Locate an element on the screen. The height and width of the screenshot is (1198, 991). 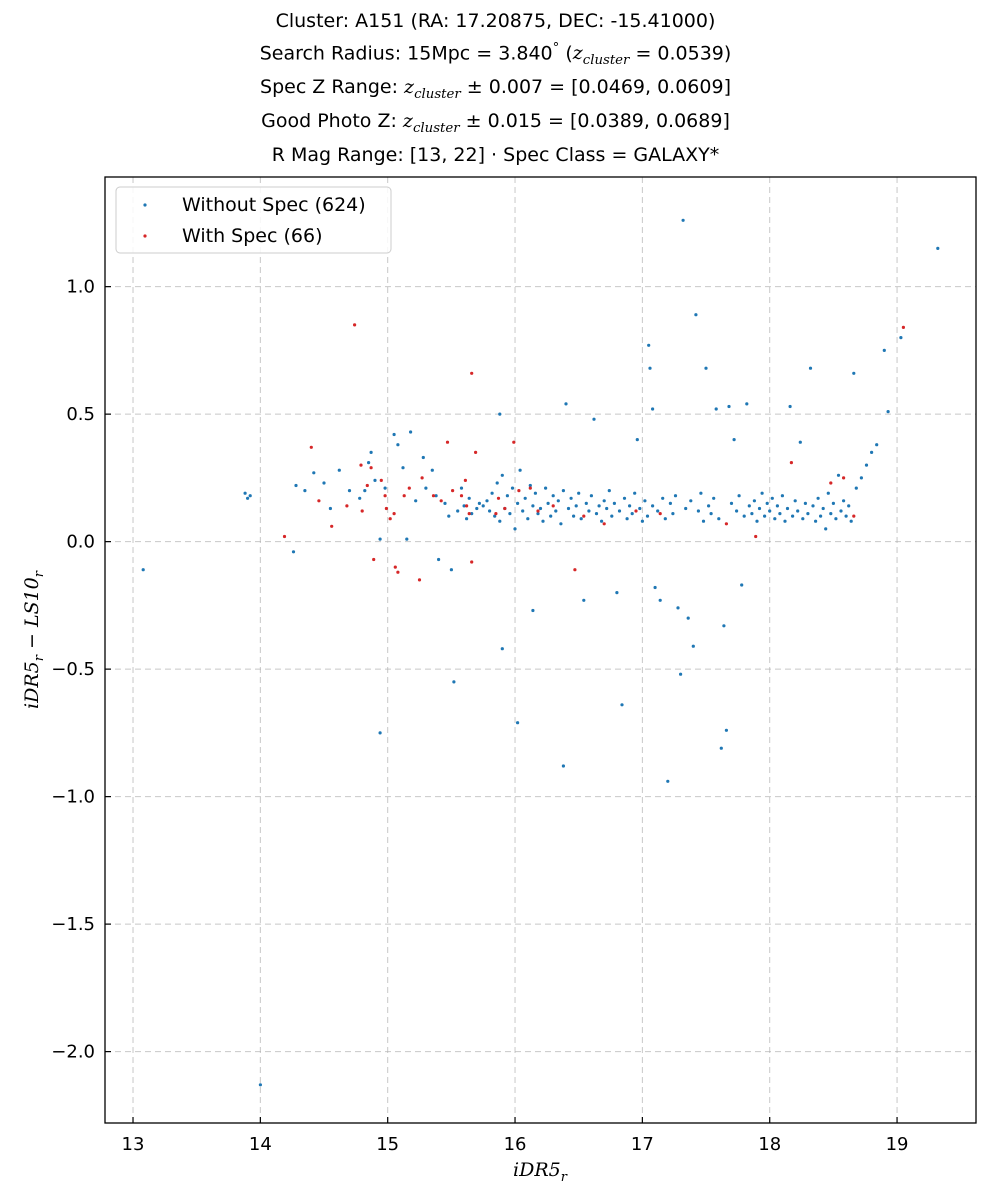
y-axis-label-minus-ls10: − LS10 is located at coordinates (32, 616).